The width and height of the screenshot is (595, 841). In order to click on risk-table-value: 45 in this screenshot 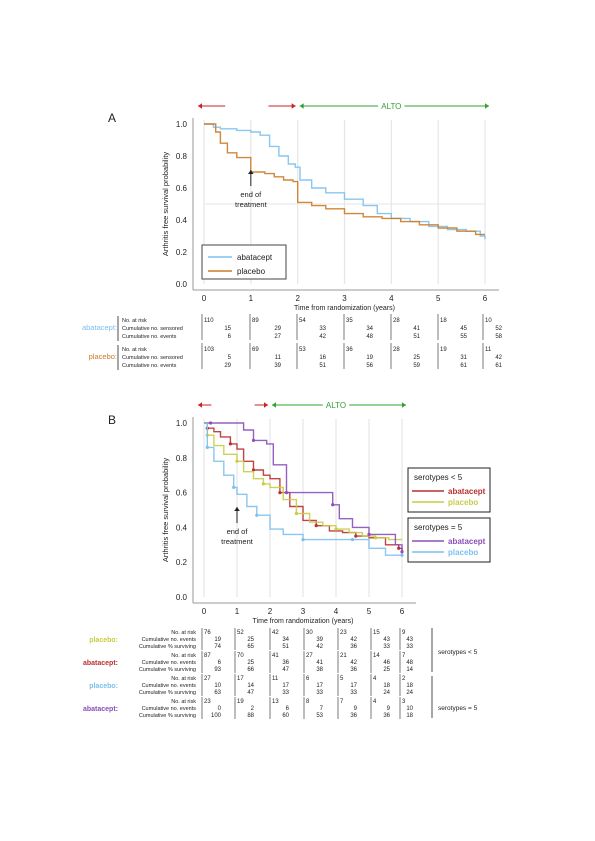, I will do `click(463, 329)`.